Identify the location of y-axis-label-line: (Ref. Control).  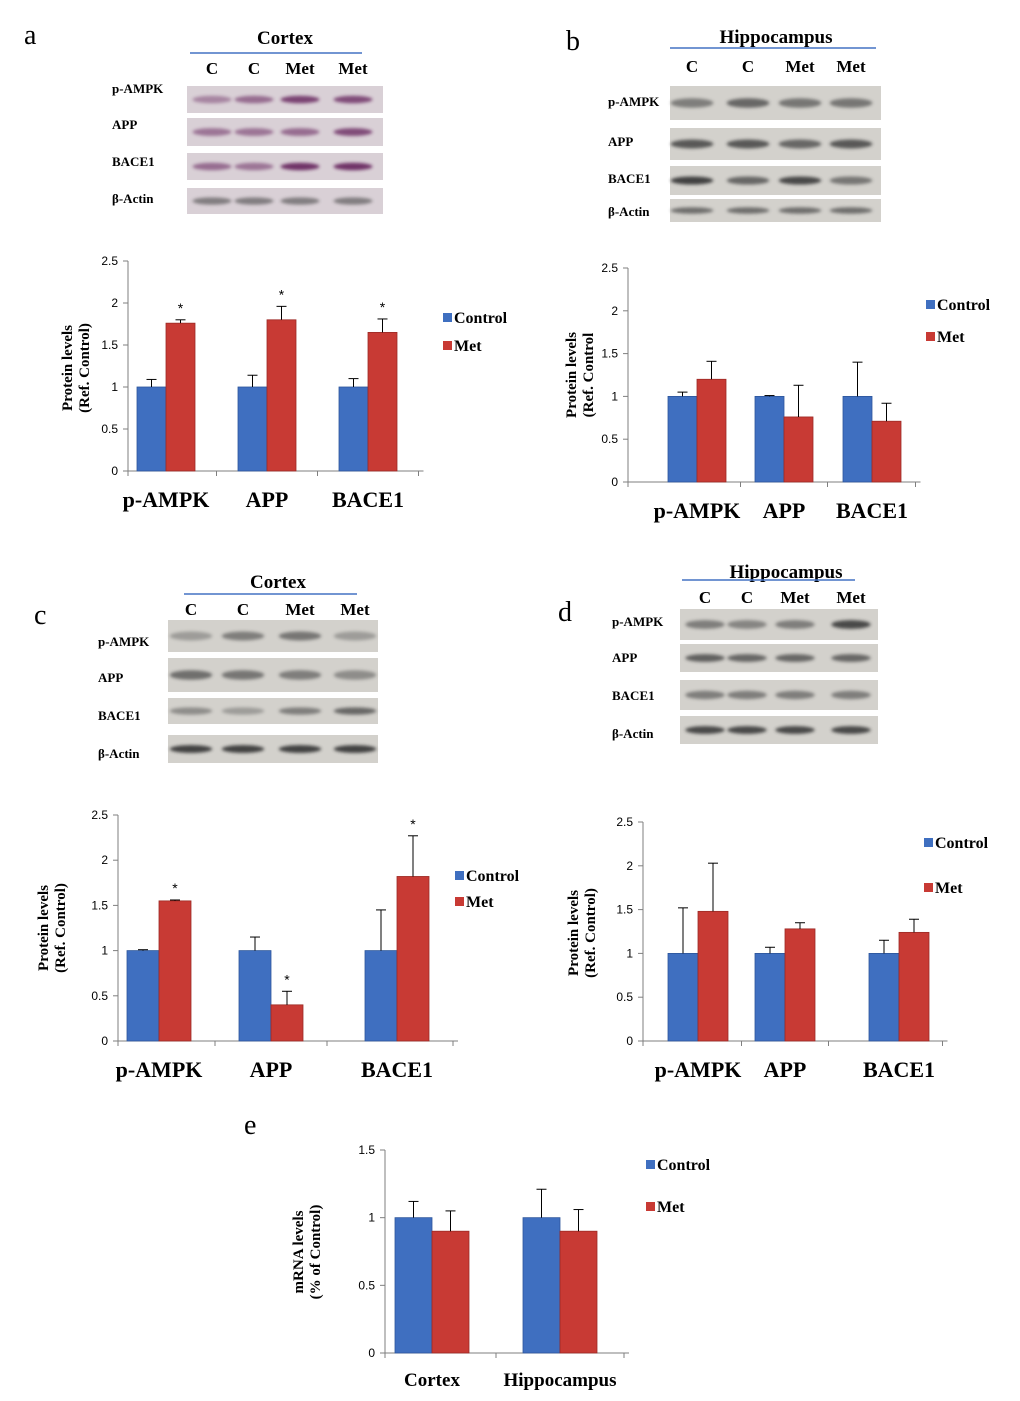
(591, 933).